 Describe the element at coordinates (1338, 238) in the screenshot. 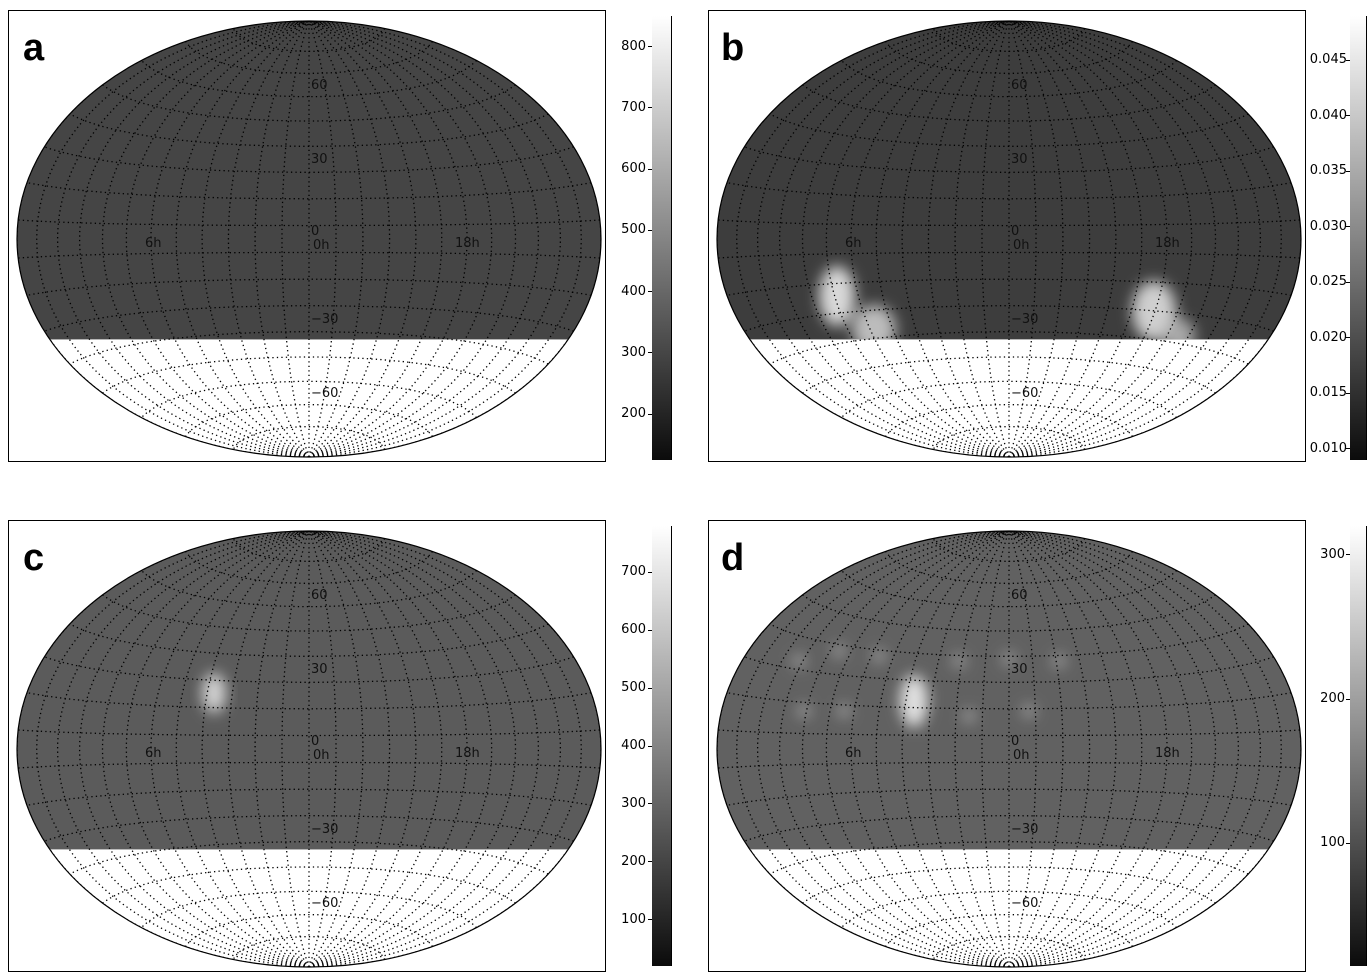

I see `colorbar-b: 0.045 0.040 0.035 0.030 0.025 0.020 0.015 0.010` at that location.